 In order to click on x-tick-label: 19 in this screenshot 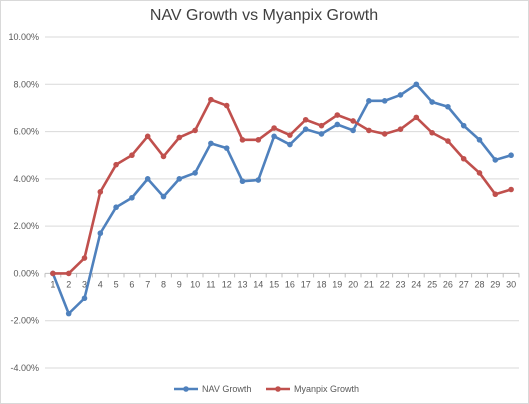, I will do `click(337, 284)`.